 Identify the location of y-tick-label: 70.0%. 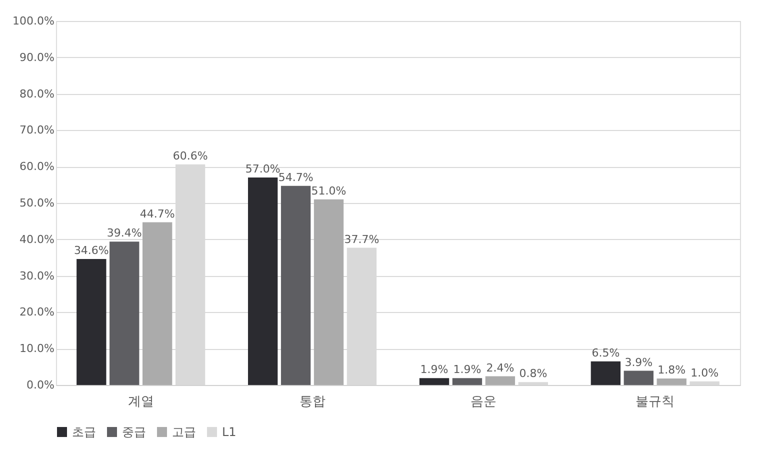
(37, 130).